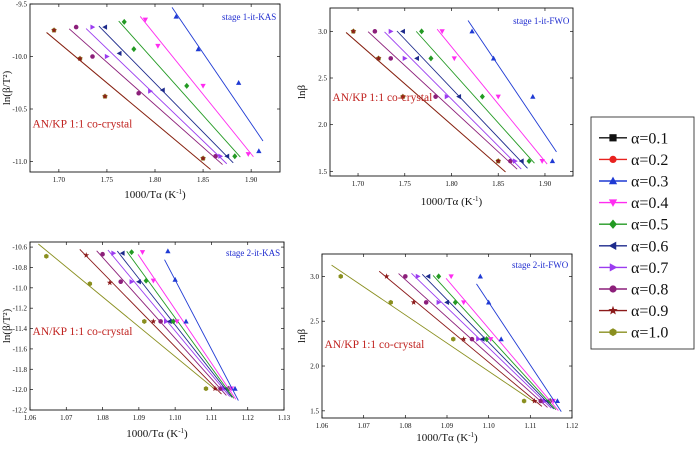 The height and width of the screenshot is (450, 700). I want to click on y-tick-label: 2.0, so click(322, 125).